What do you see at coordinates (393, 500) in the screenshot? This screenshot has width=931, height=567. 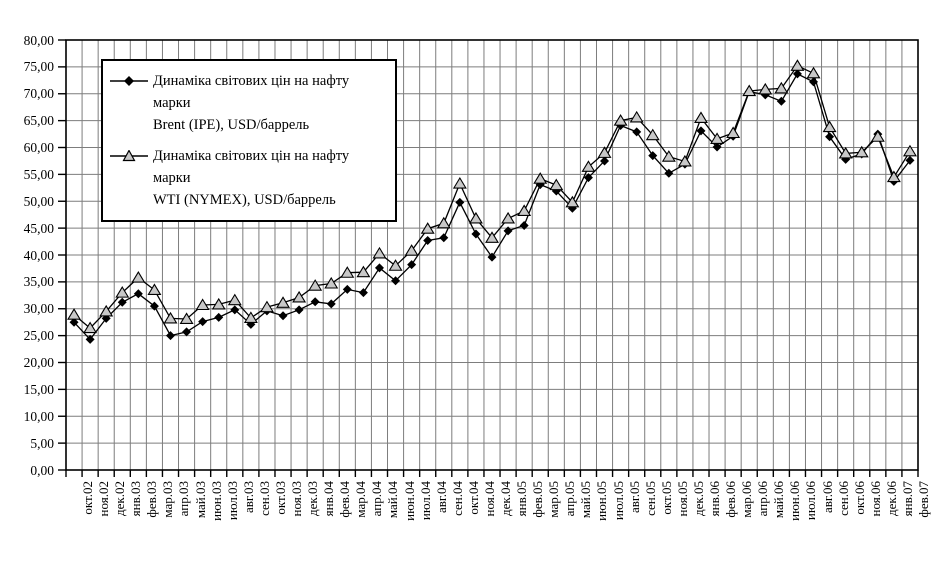 I see `x-tick-label: май.04` at bounding box center [393, 500].